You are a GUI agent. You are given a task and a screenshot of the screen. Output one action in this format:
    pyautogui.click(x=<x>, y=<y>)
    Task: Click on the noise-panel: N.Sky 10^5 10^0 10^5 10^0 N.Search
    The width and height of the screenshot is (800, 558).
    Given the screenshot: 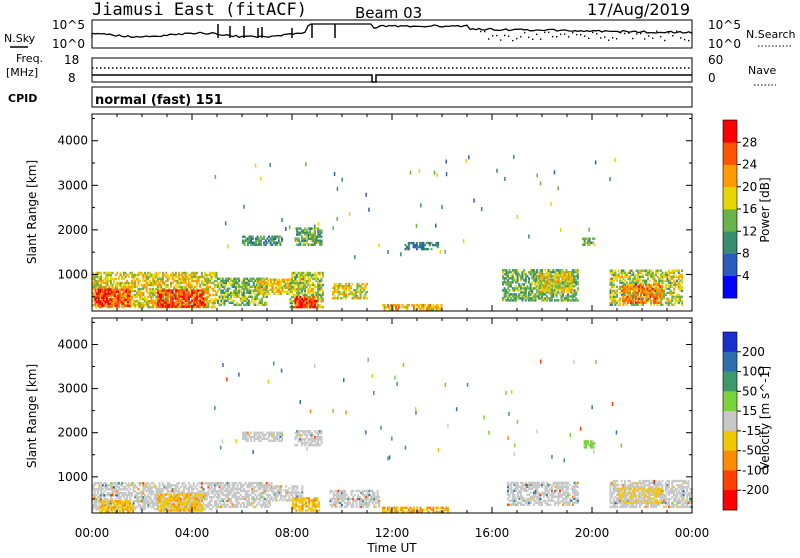 What is the action you would take?
    pyautogui.click(x=400, y=34)
    